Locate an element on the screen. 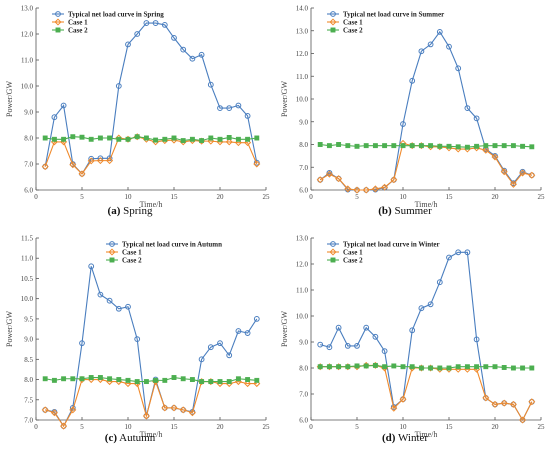  y-tick-label: 8.0 is located at coordinates (28, 380).